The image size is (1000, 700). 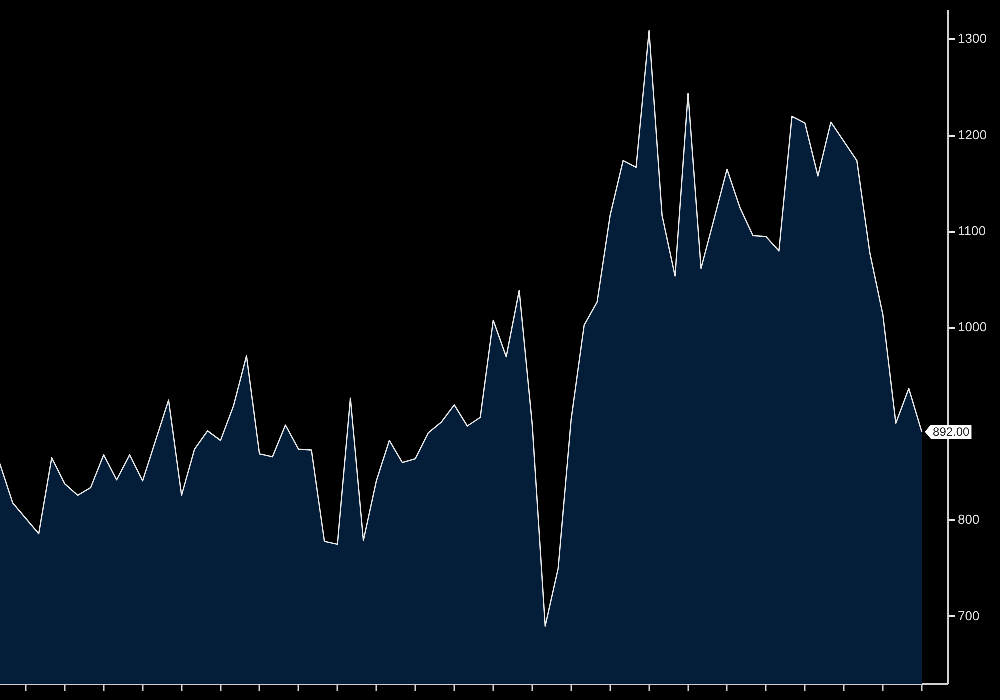 What do you see at coordinates (969, 520) in the screenshot?
I see `y-tick-label: 800` at bounding box center [969, 520].